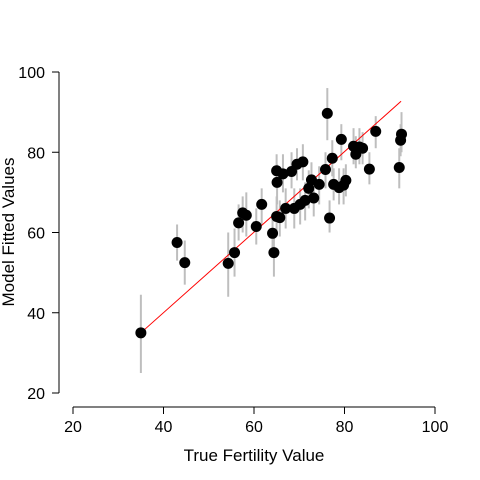  I want to click on x-tick-label: 60, so click(254, 427).